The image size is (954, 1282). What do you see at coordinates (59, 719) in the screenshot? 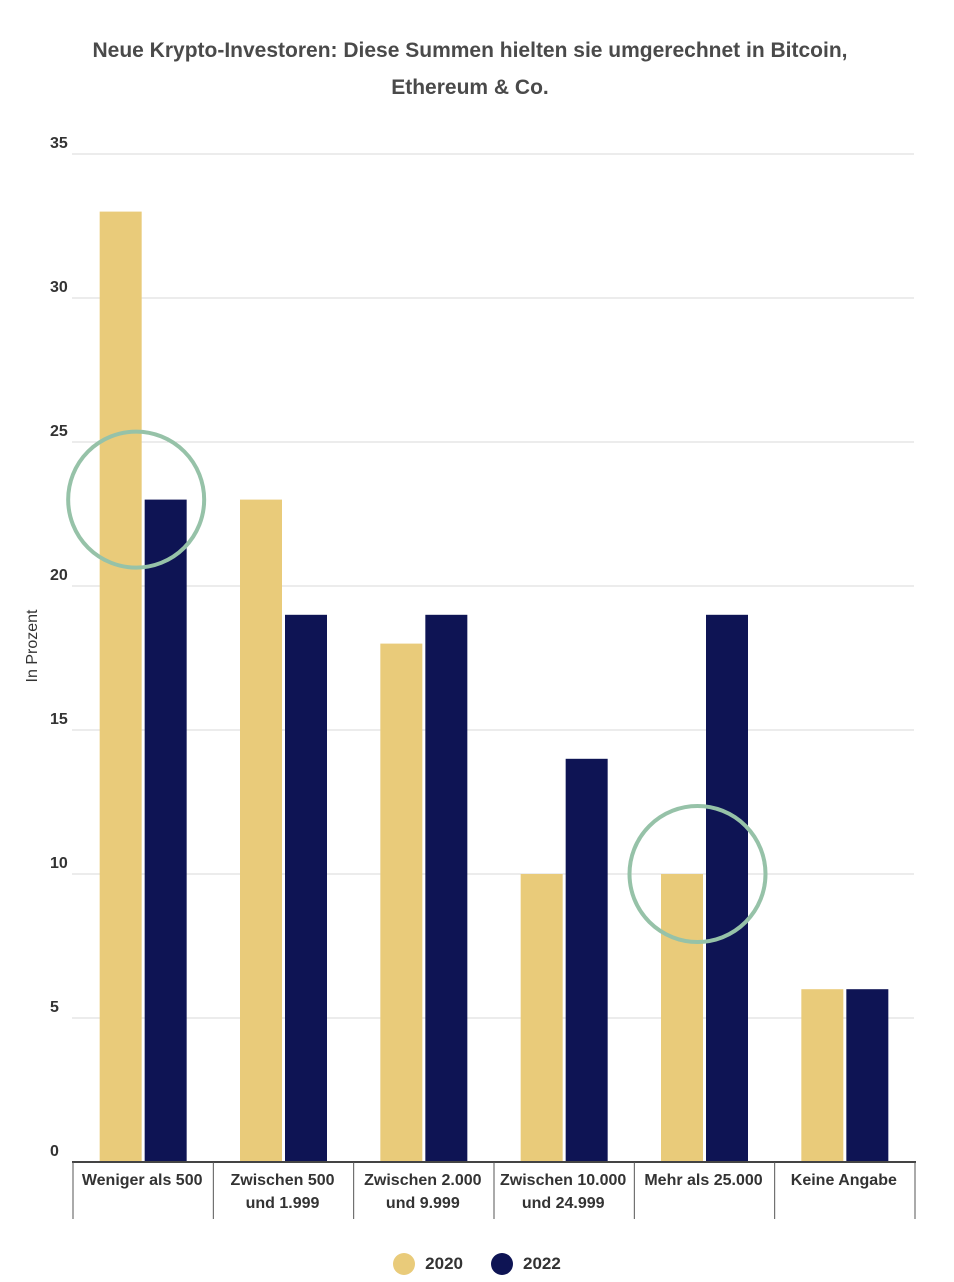
I see `y-tick-label: 15` at bounding box center [59, 719].